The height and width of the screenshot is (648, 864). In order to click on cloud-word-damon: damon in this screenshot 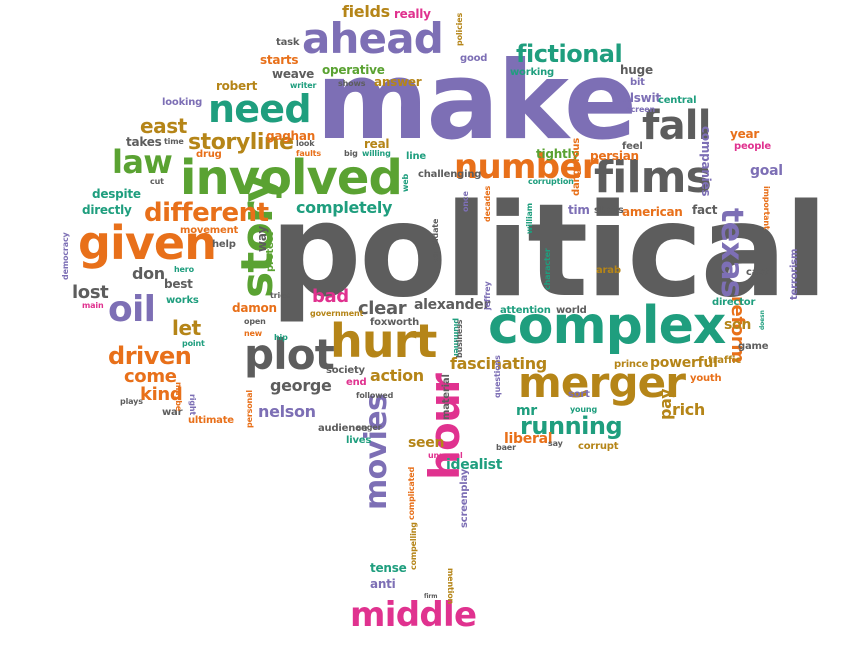, I will do `click(254, 308)`.